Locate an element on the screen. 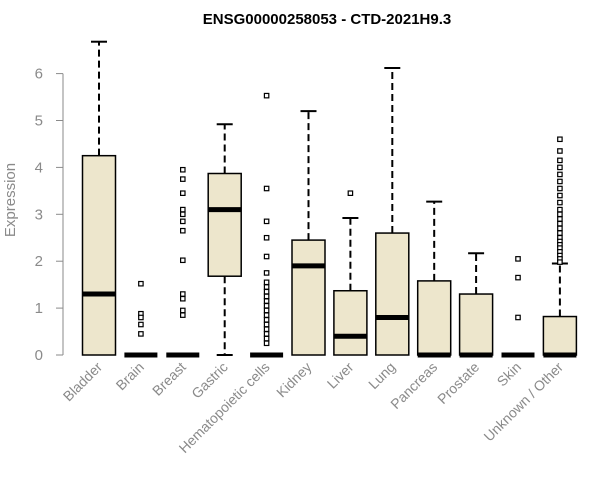 The image size is (600, 500). x-category-label-5: Kidney is located at coordinates (294, 380).